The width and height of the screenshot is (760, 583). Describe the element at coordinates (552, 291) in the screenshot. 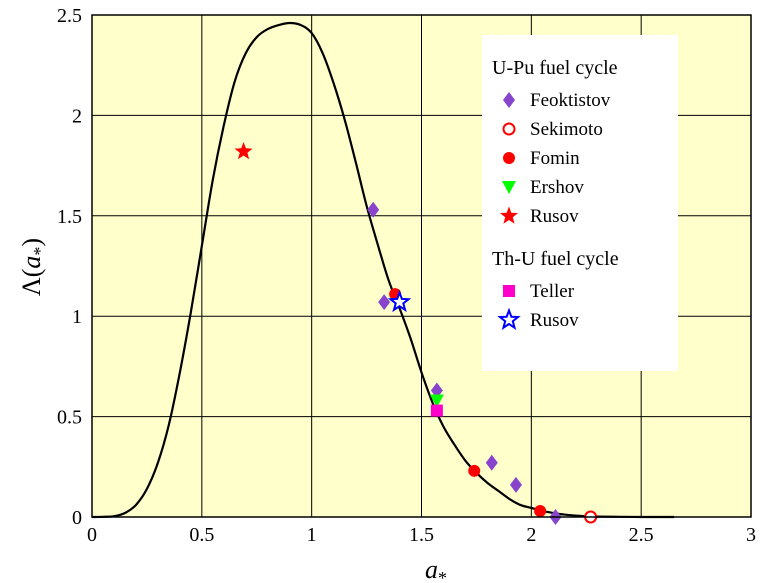

I see `legend-label-teller: Teller` at that location.